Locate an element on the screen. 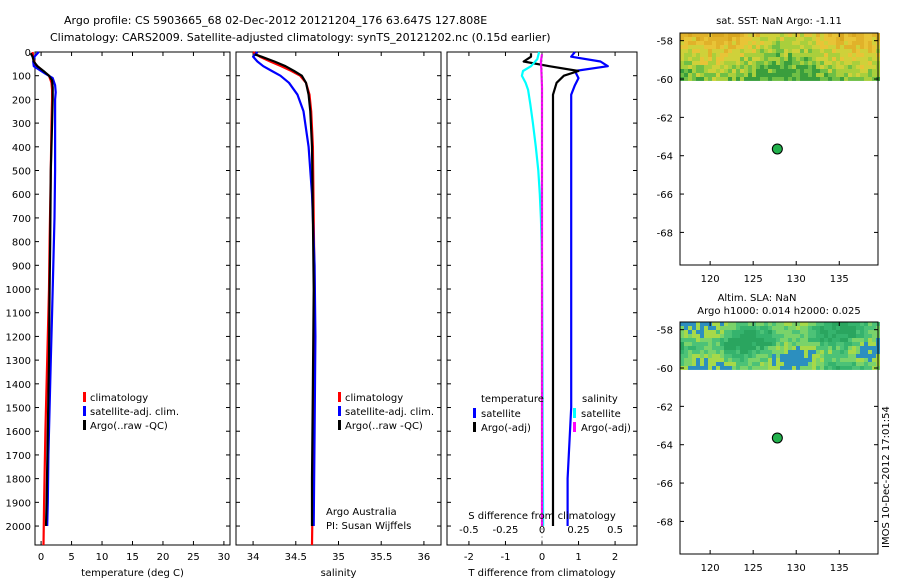 This screenshot has height=580, width=900. legend-label: satellite is located at coordinates (601, 414).